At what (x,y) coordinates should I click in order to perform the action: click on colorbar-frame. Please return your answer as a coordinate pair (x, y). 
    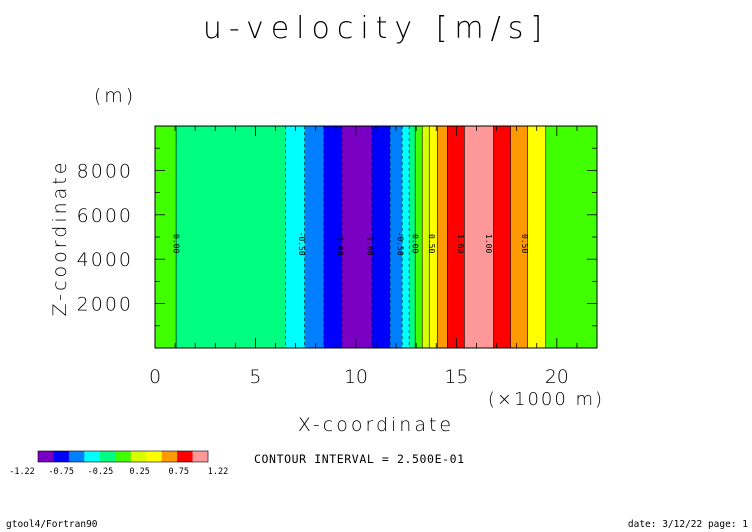
    Looking at the image, I should click on (123, 456).